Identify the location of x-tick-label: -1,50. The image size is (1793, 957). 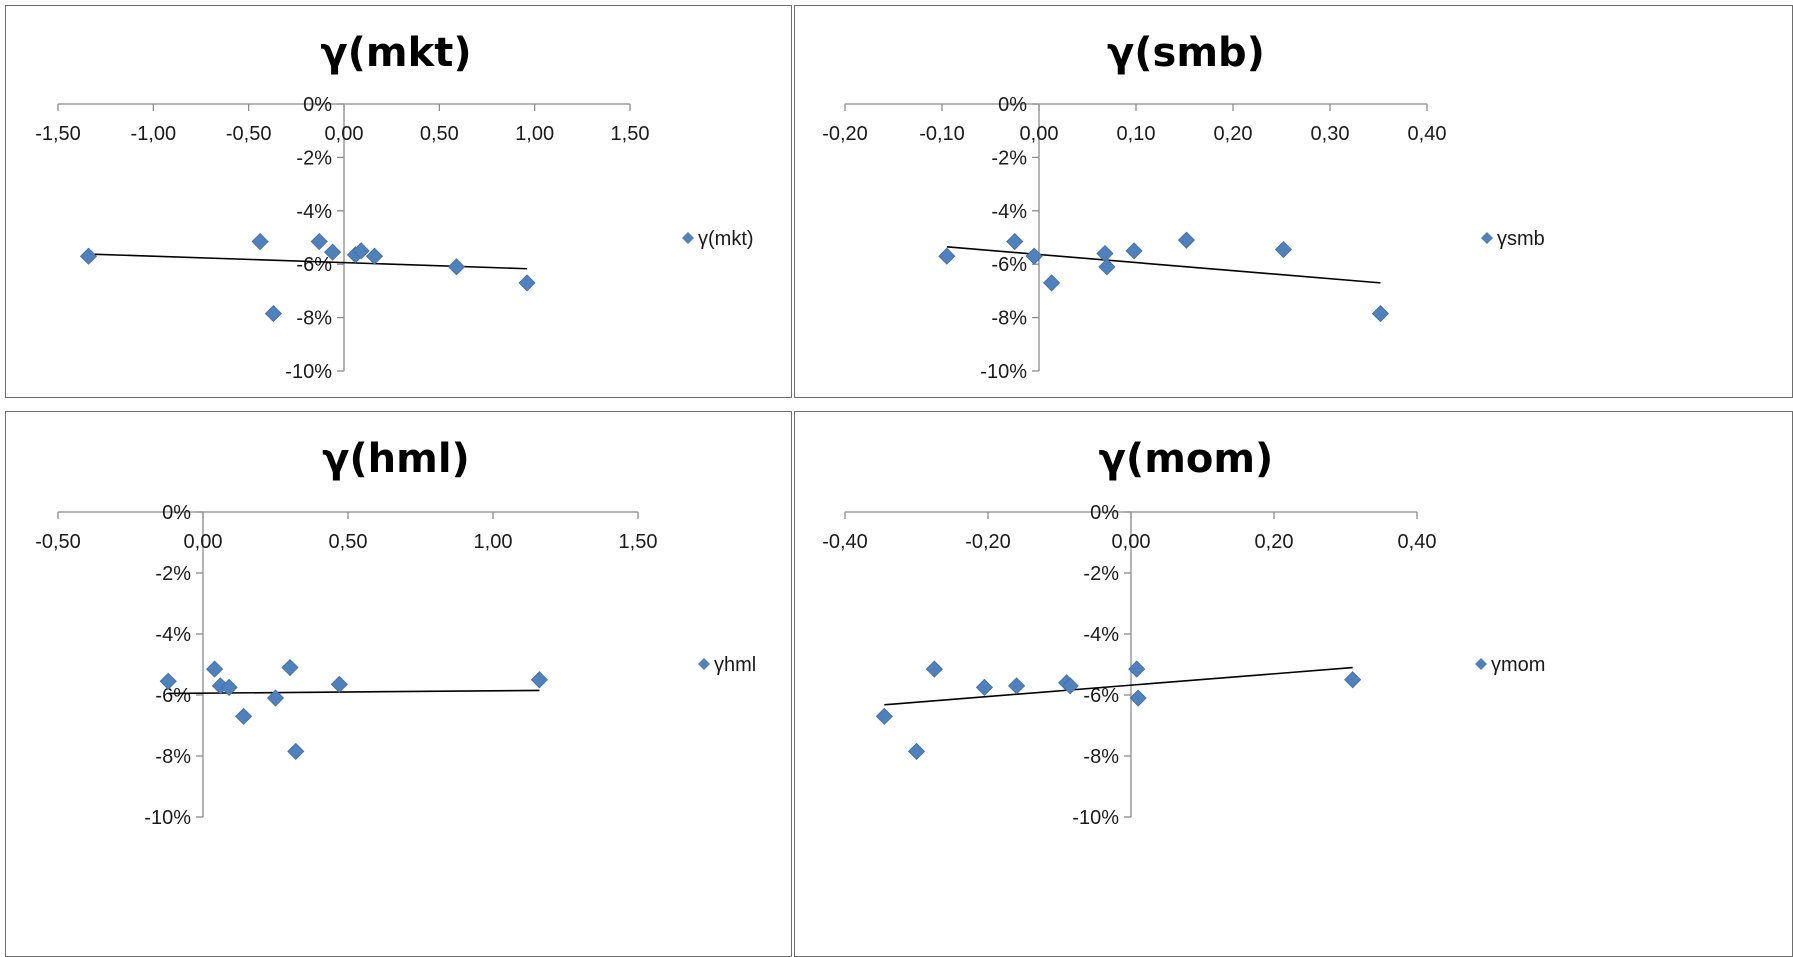
(58, 134).